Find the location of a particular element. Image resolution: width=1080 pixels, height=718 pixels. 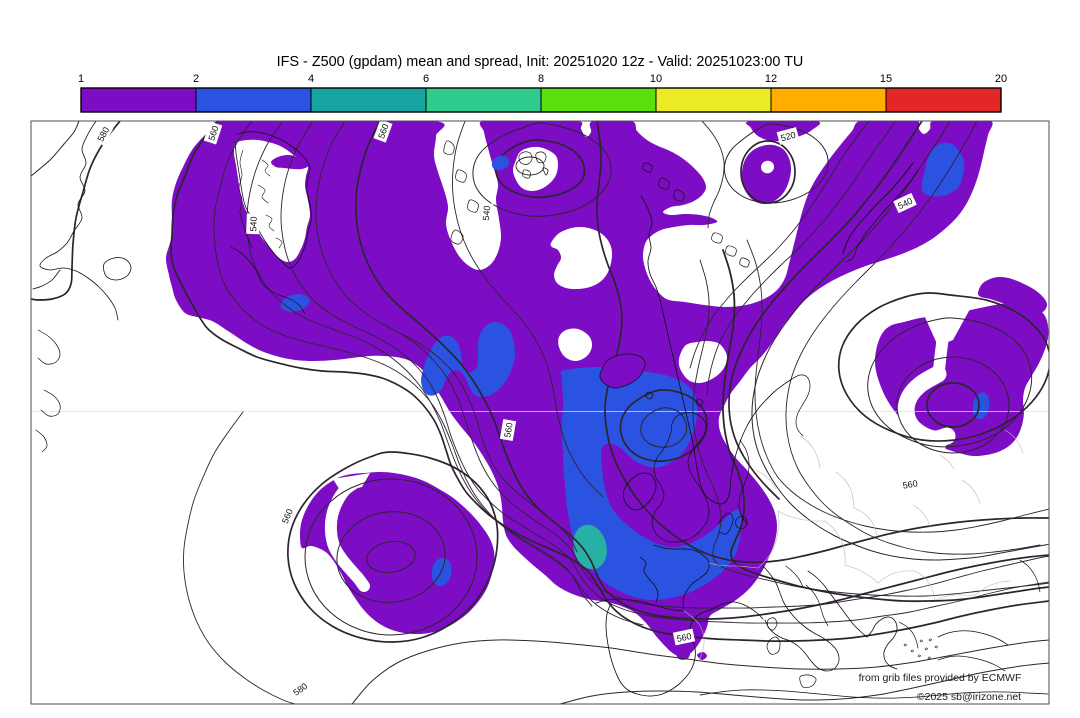

svg-text: 12 is located at coordinates (771, 79).